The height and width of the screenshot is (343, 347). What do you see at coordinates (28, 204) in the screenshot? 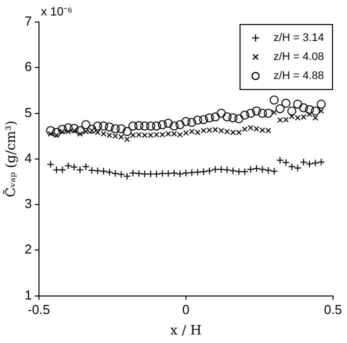
I see `y-tick-label: 3` at bounding box center [28, 204].